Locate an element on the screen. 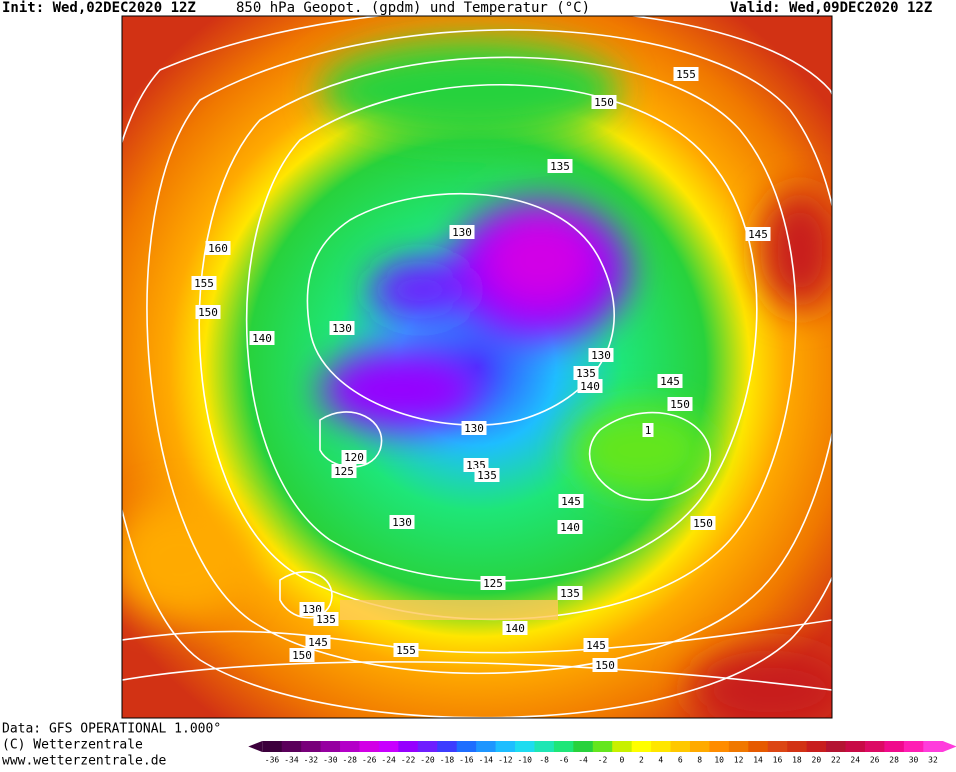 The height and width of the screenshot is (772, 956). scale-ruler is located at coordinates (449, 610).